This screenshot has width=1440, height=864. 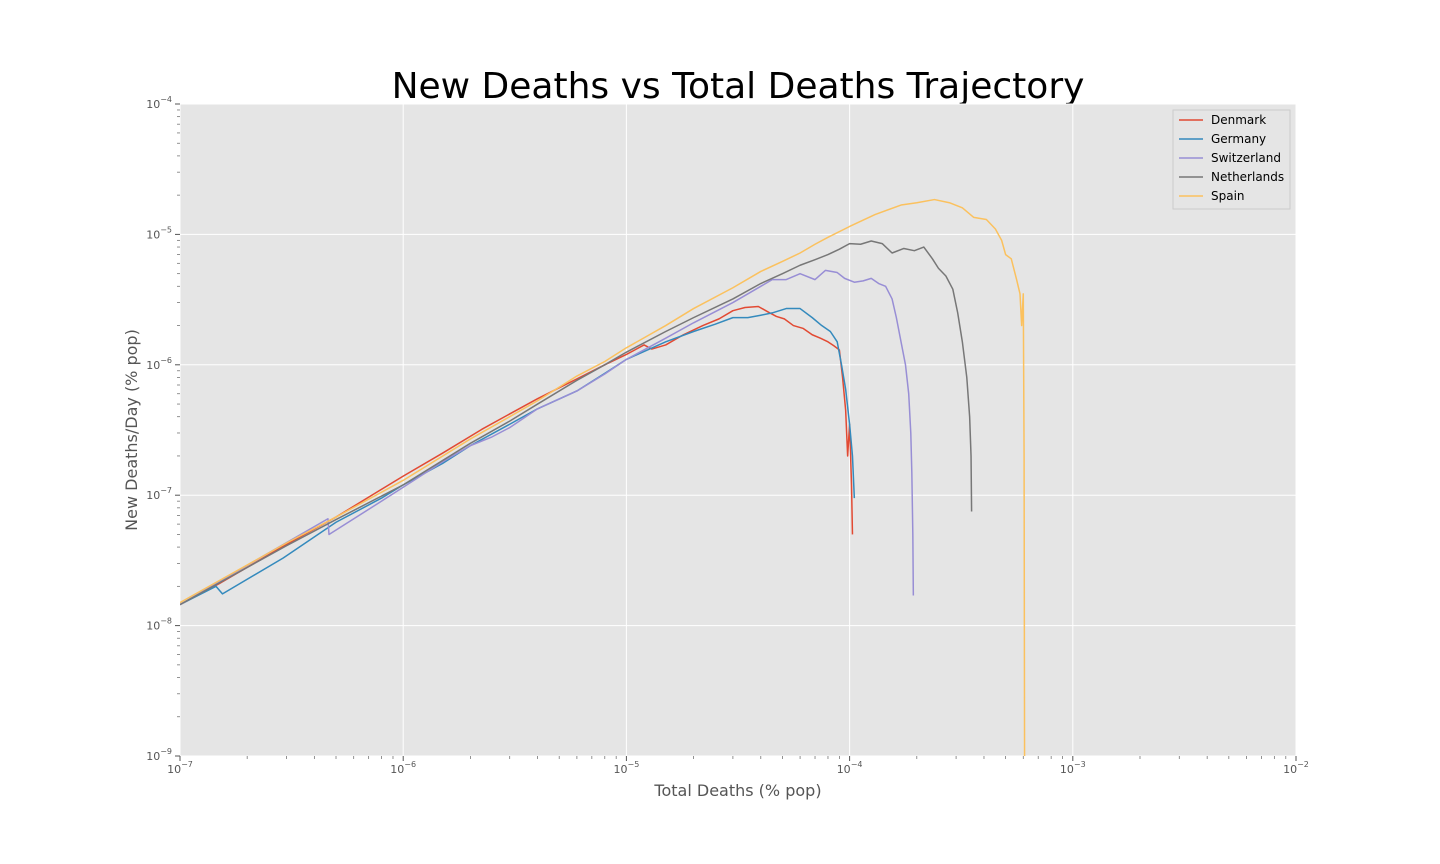 What do you see at coordinates (1238, 139) in the screenshot?
I see `legend-label: Germany` at bounding box center [1238, 139].